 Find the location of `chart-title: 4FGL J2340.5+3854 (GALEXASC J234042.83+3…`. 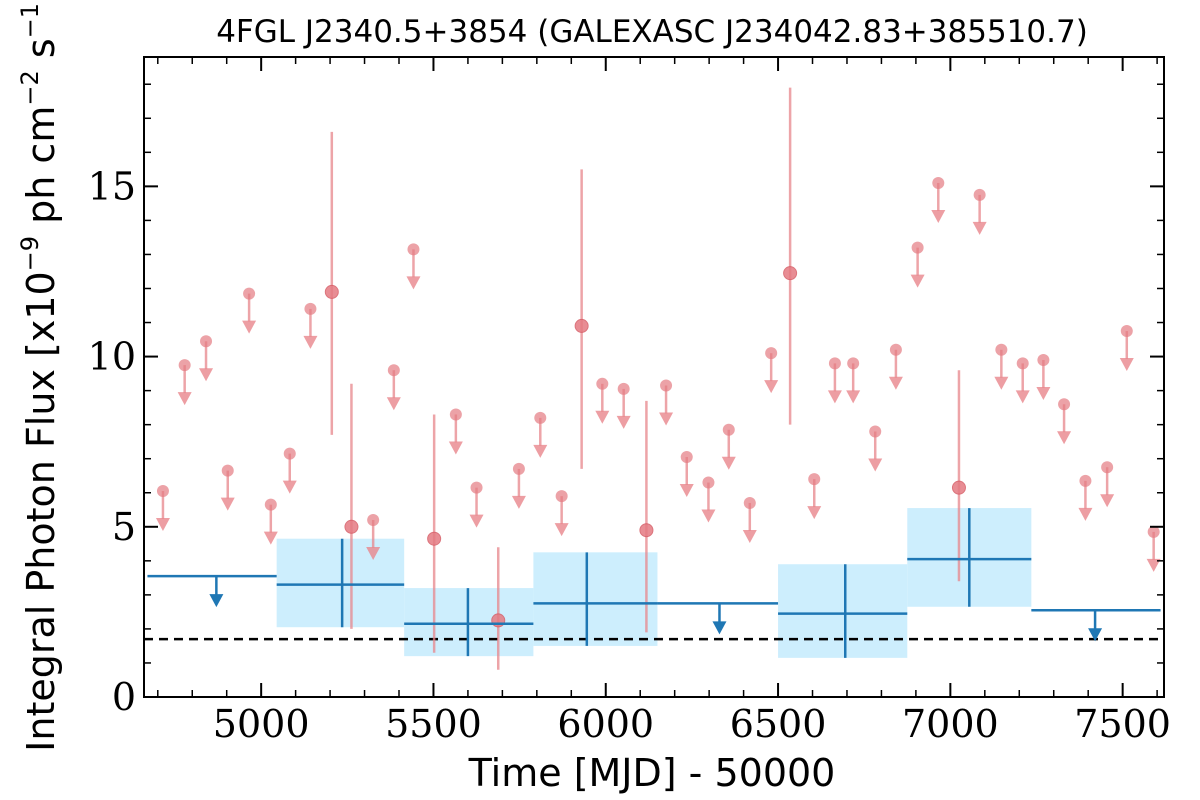

chart-title: 4FGL J2340.5+3854 (GALEXASC J234042.83+3… is located at coordinates (652, 32).